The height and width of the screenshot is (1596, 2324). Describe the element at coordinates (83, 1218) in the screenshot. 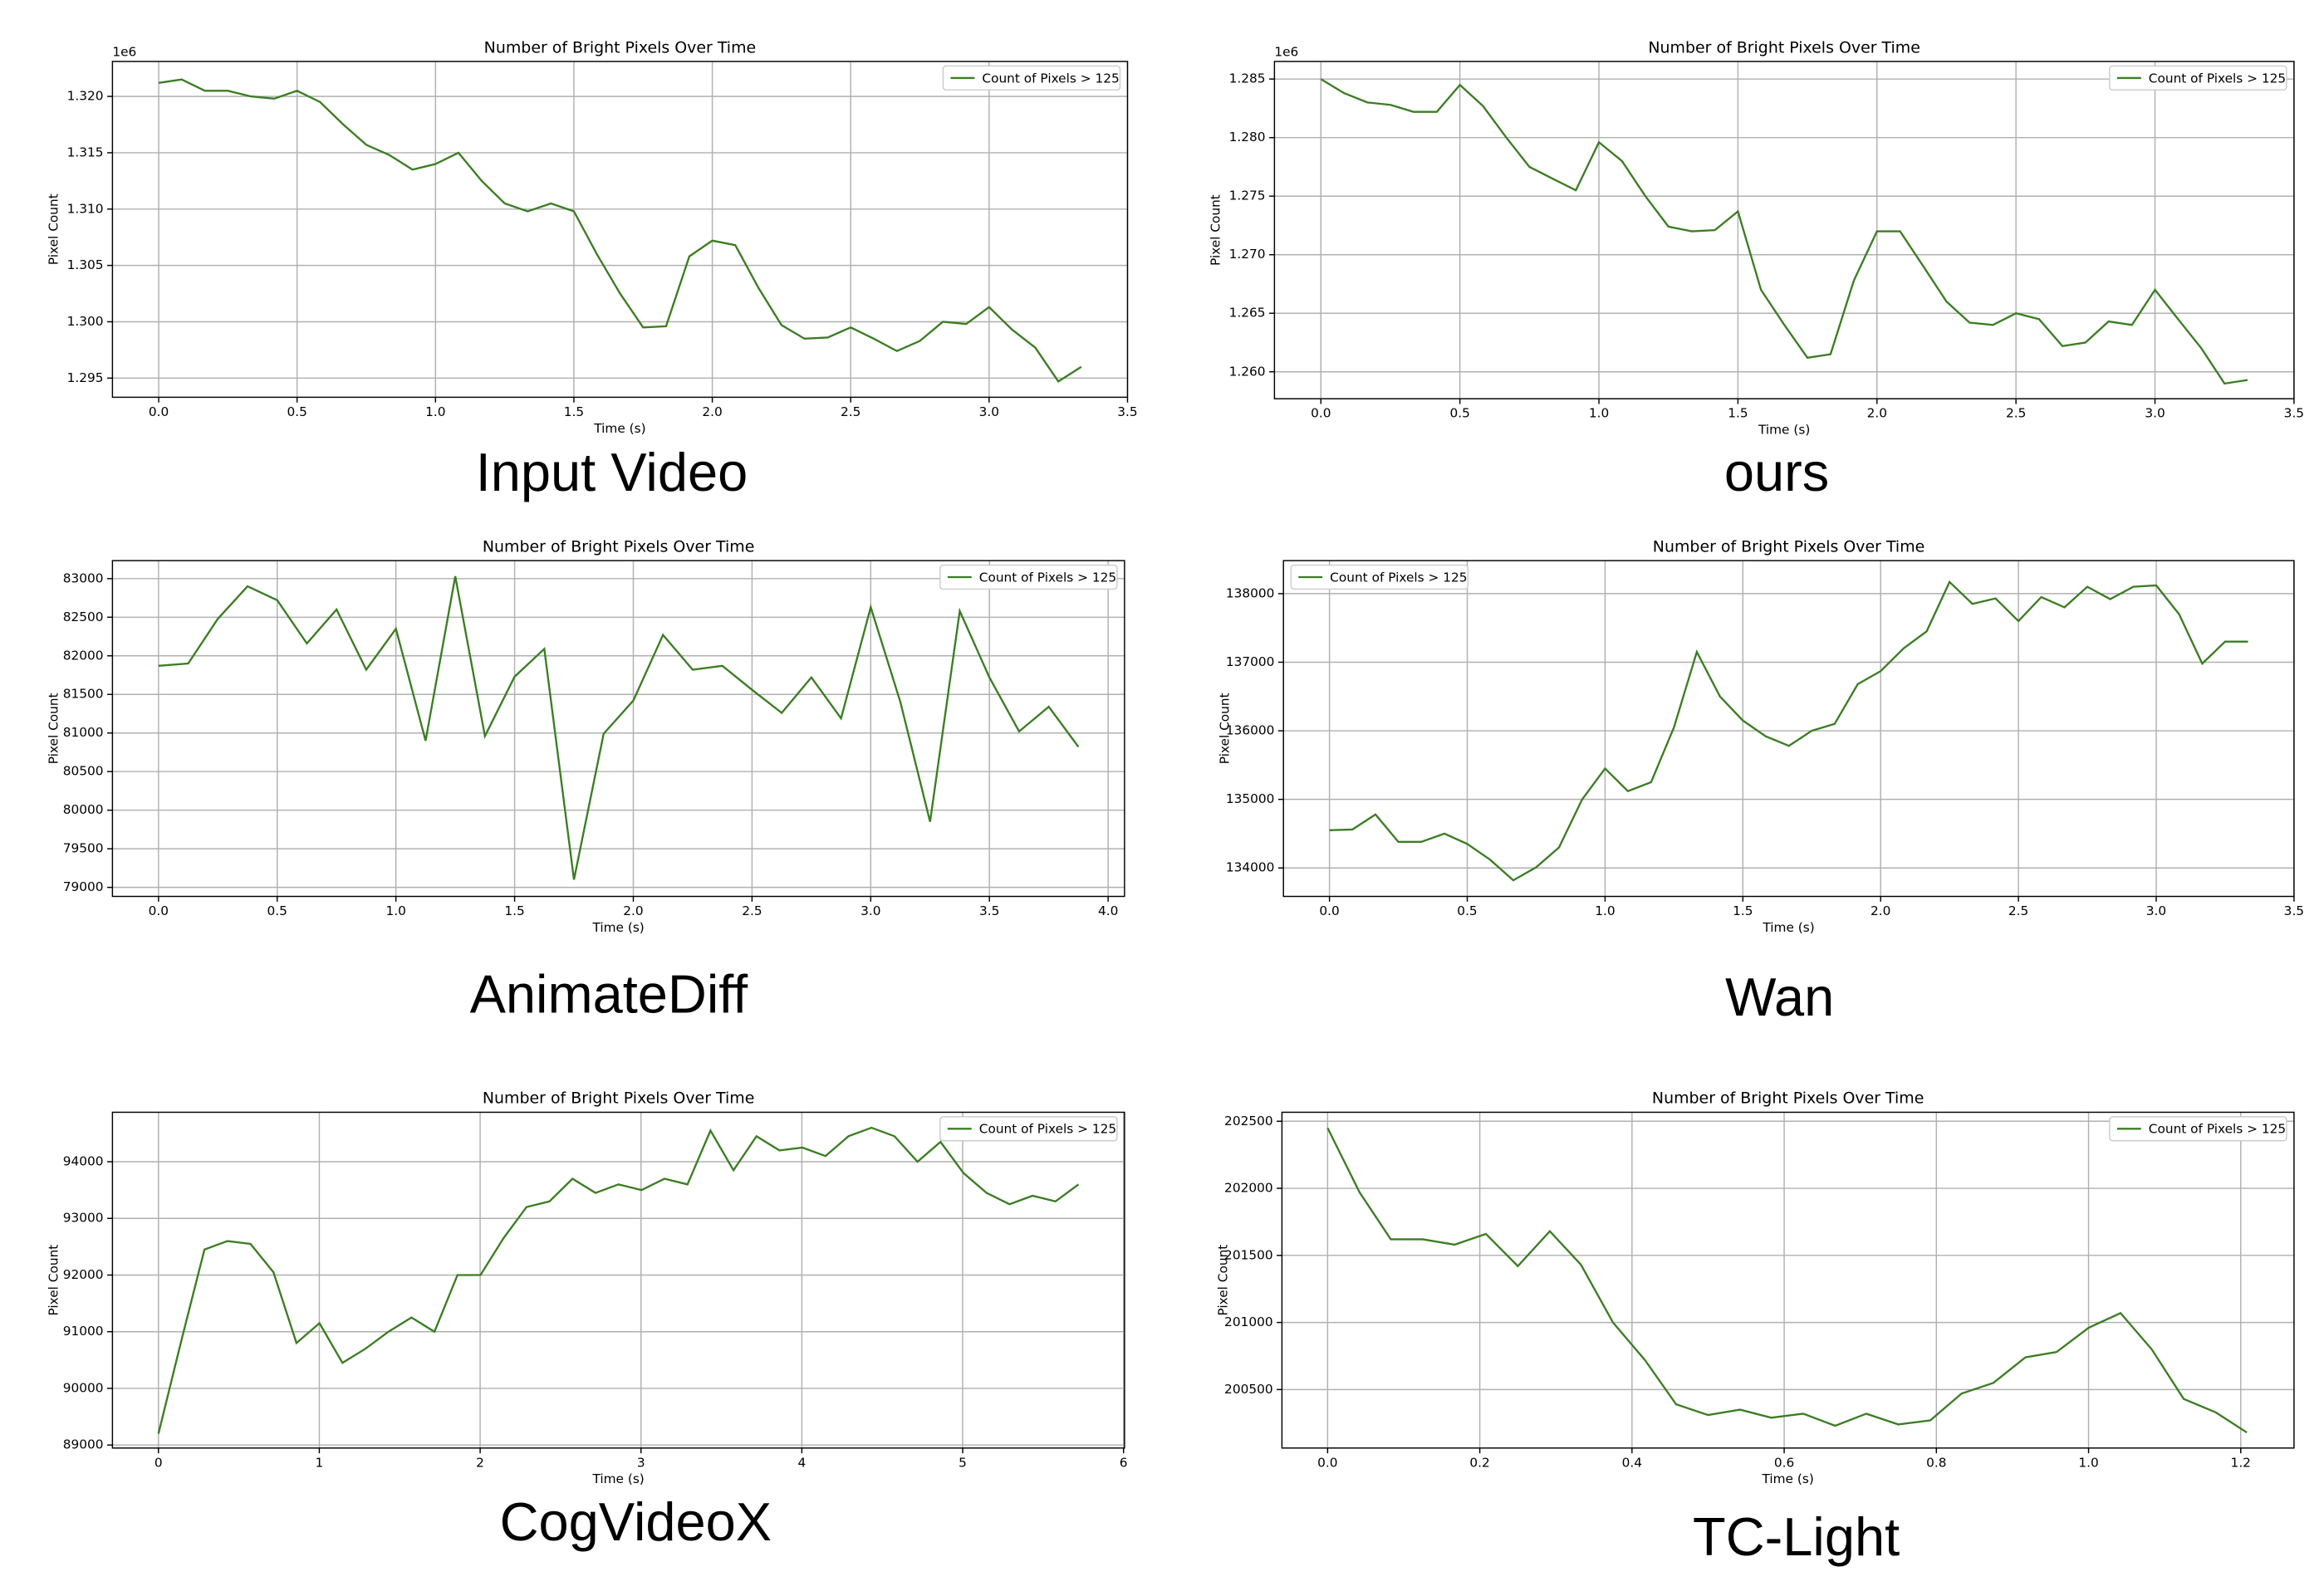

I see `y-tick-label: 93000` at that location.